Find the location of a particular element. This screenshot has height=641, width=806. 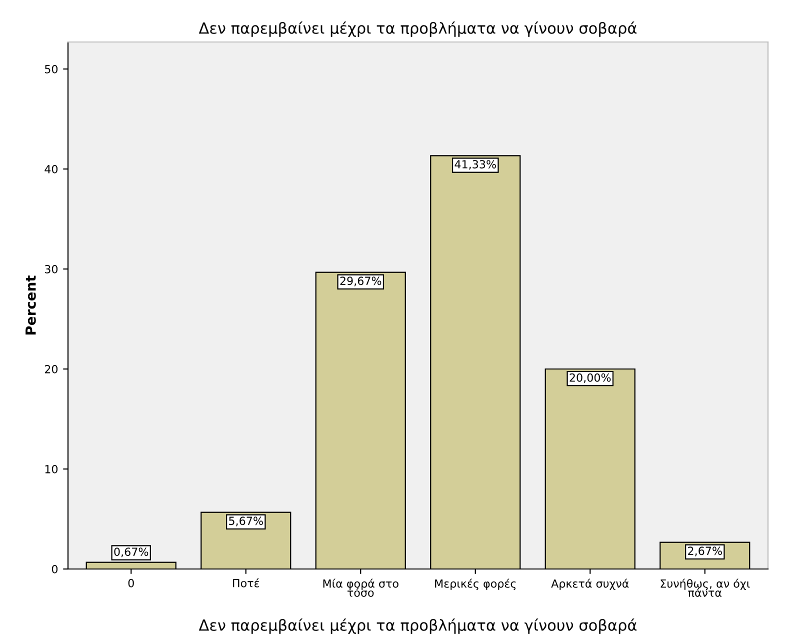

x-tick-label: Ποτέ is located at coordinates (246, 583).